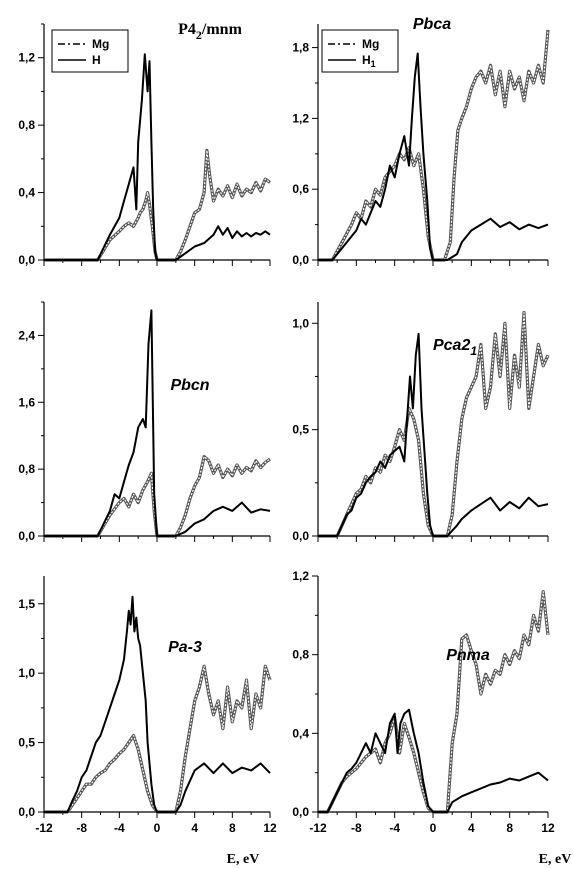 This screenshot has height=869, width=574. Describe the element at coordinates (369, 61) in the screenshot. I see `legend-label: H1` at that location.